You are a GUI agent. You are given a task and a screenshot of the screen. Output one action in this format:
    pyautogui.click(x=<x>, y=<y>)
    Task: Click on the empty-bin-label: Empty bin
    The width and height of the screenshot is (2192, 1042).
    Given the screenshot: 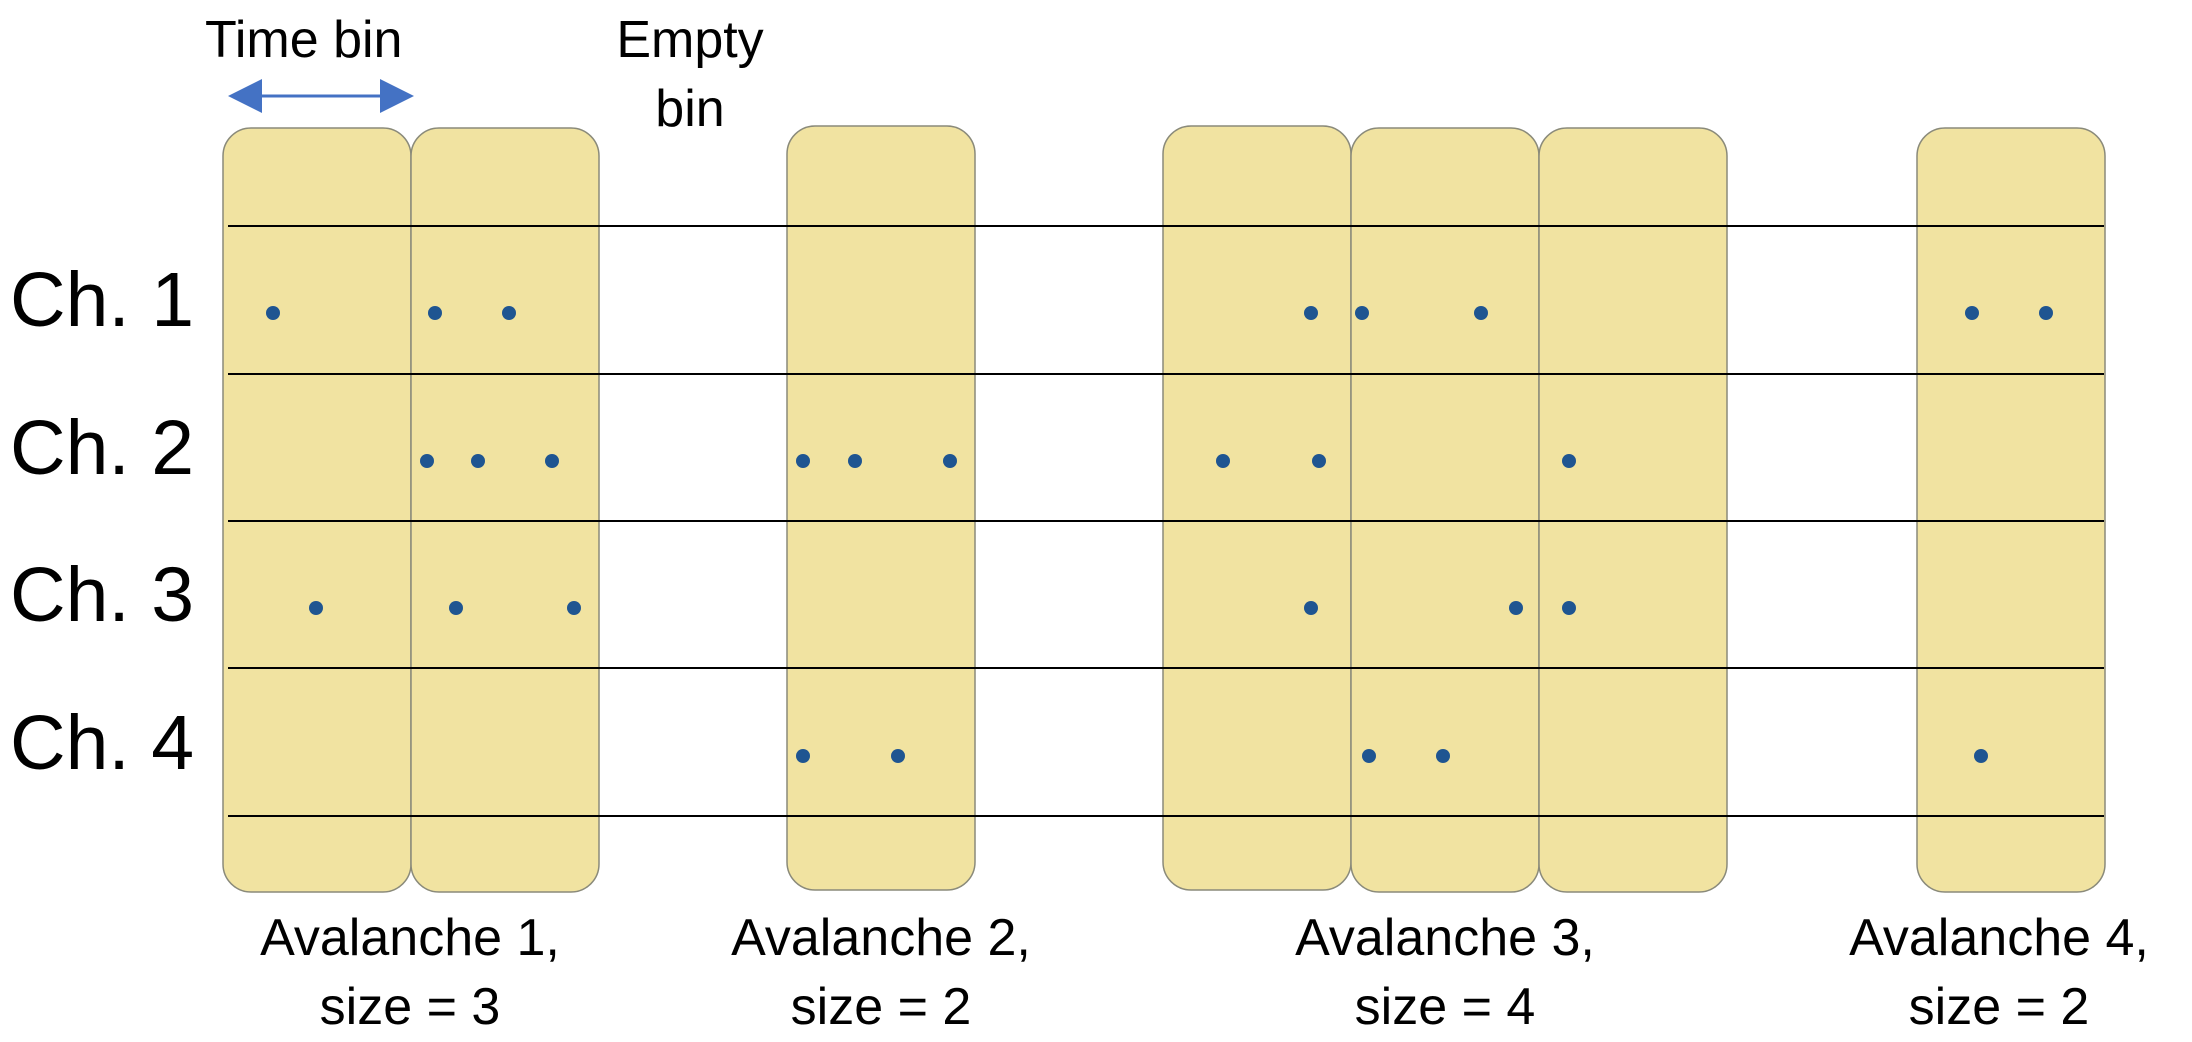 What is the action you would take?
    pyautogui.click(x=690, y=75)
    